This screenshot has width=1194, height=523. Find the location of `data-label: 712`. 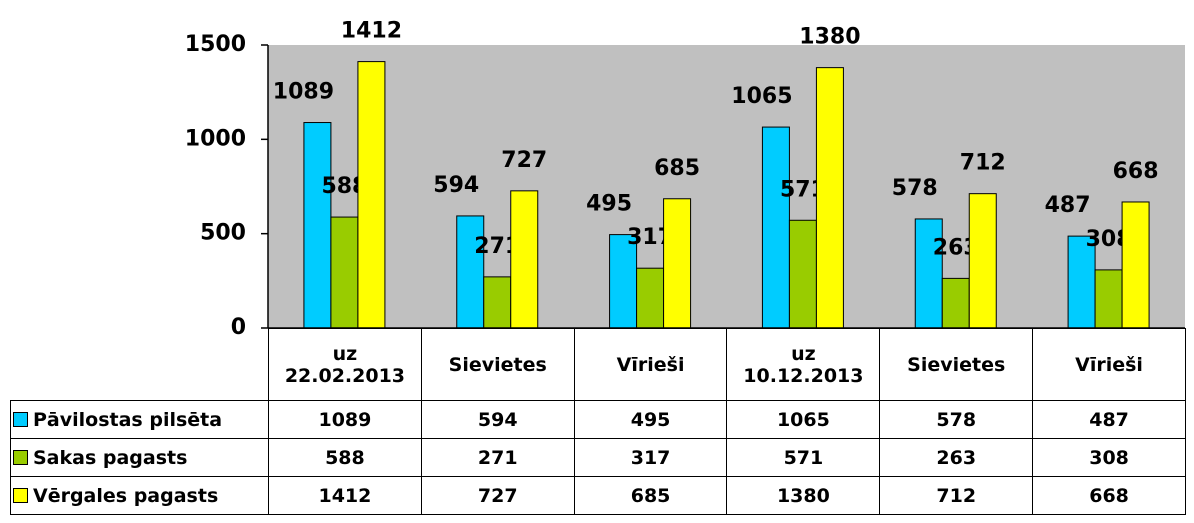

data-label: 712 is located at coordinates (983, 163).